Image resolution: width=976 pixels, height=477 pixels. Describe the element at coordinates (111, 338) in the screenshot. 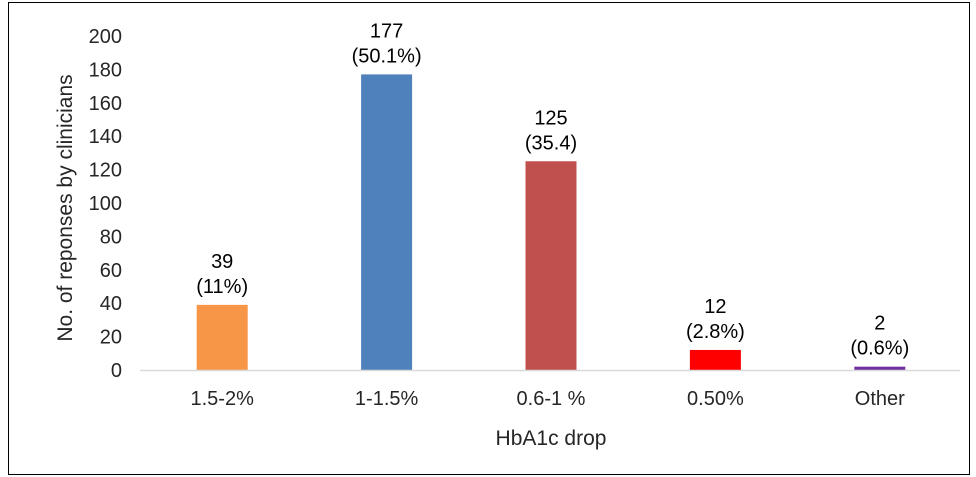

I see `y-tick-label: 20` at that location.